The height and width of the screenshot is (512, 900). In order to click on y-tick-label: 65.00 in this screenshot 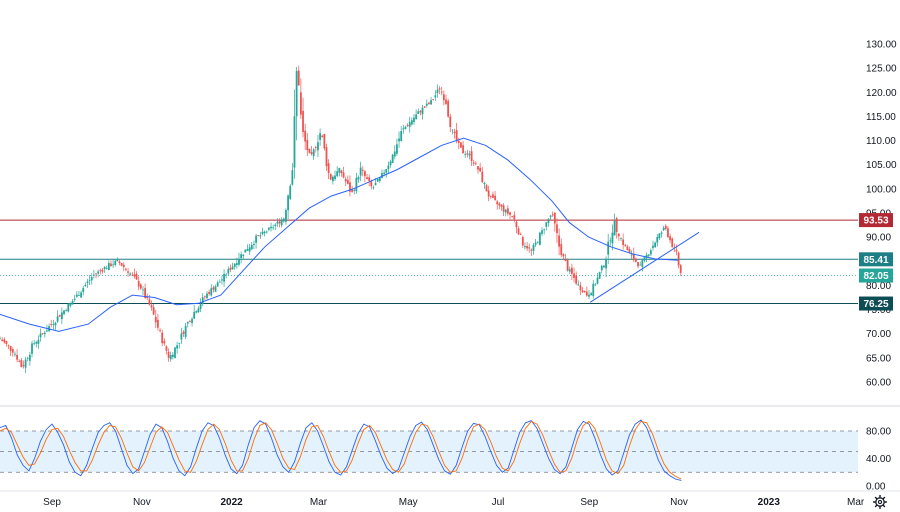, I will do `click(878, 358)`.